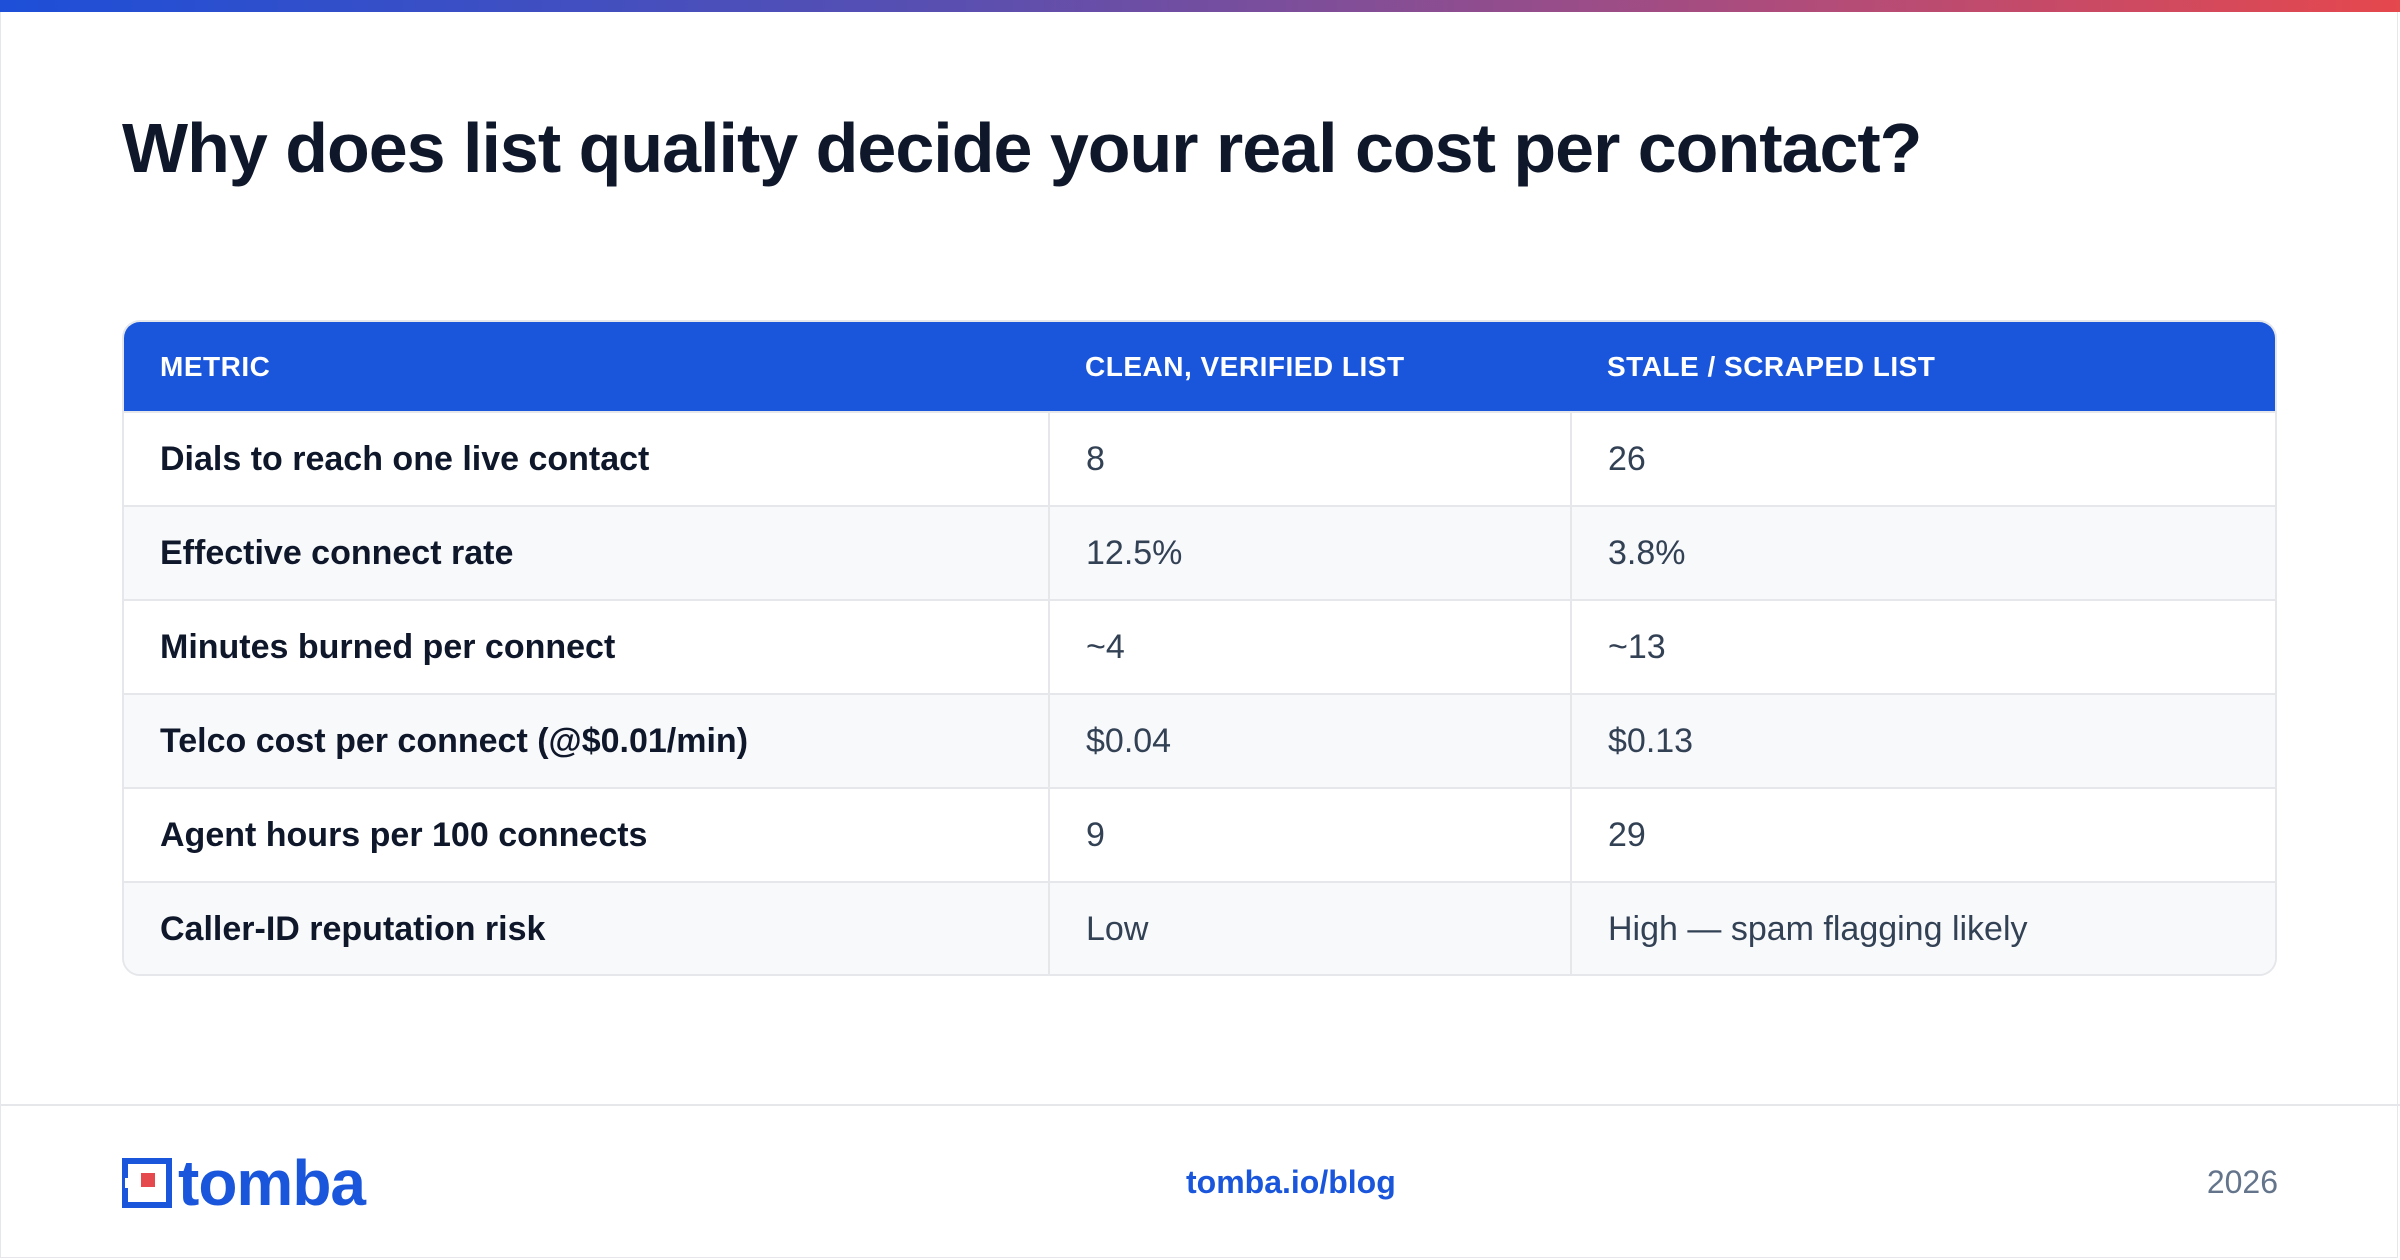 The width and height of the screenshot is (2400, 1260). I want to click on tomba-logo: tomba, so click(244, 1183).